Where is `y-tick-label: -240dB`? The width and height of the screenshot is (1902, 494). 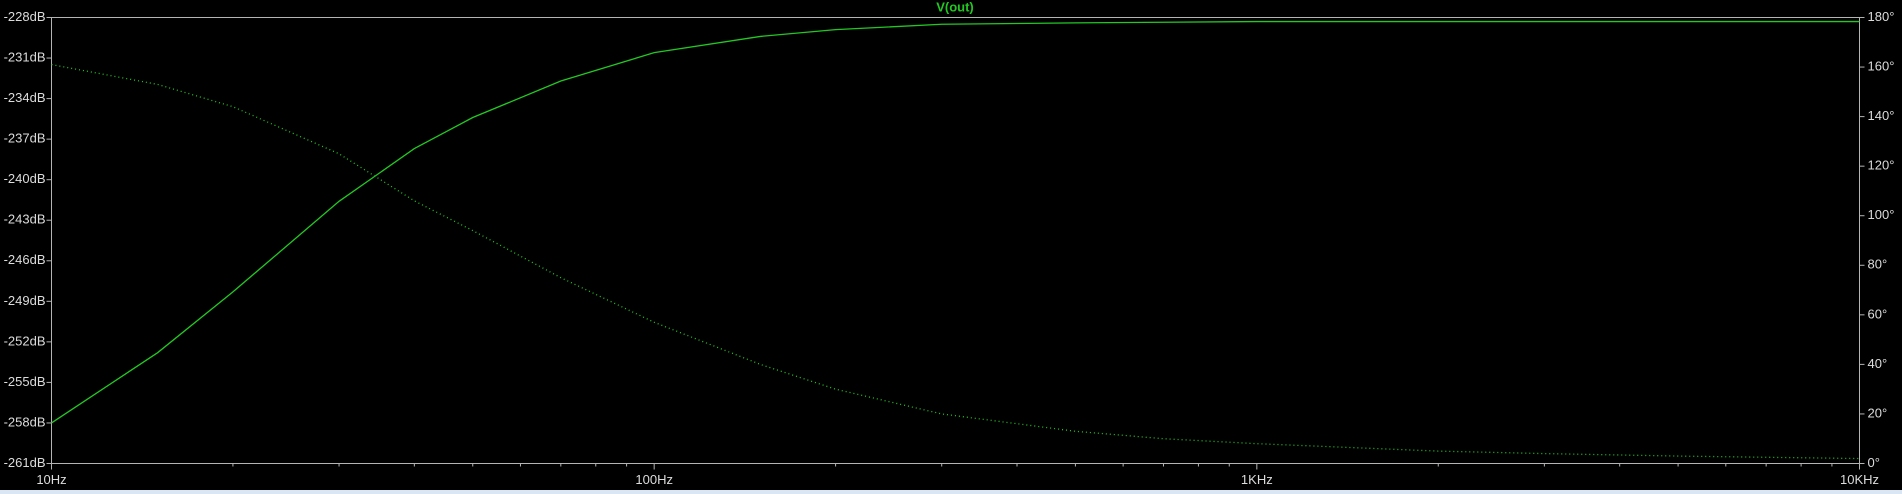
y-tick-label: -240dB is located at coordinates (25, 178).